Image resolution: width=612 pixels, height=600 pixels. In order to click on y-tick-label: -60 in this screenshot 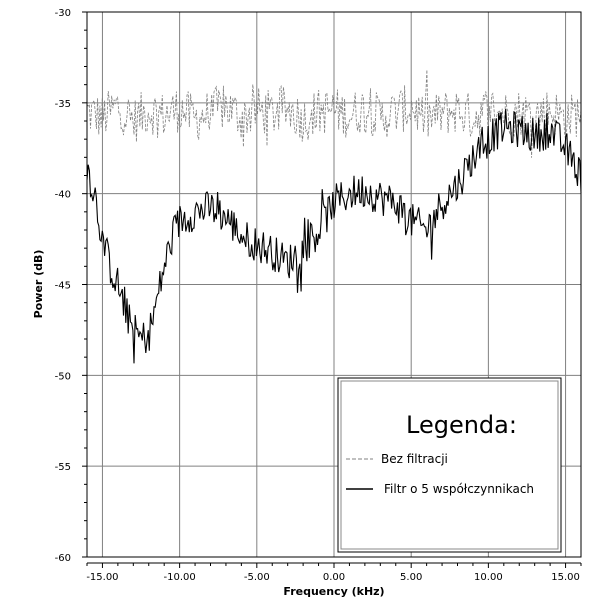, I will do `click(63, 558)`.